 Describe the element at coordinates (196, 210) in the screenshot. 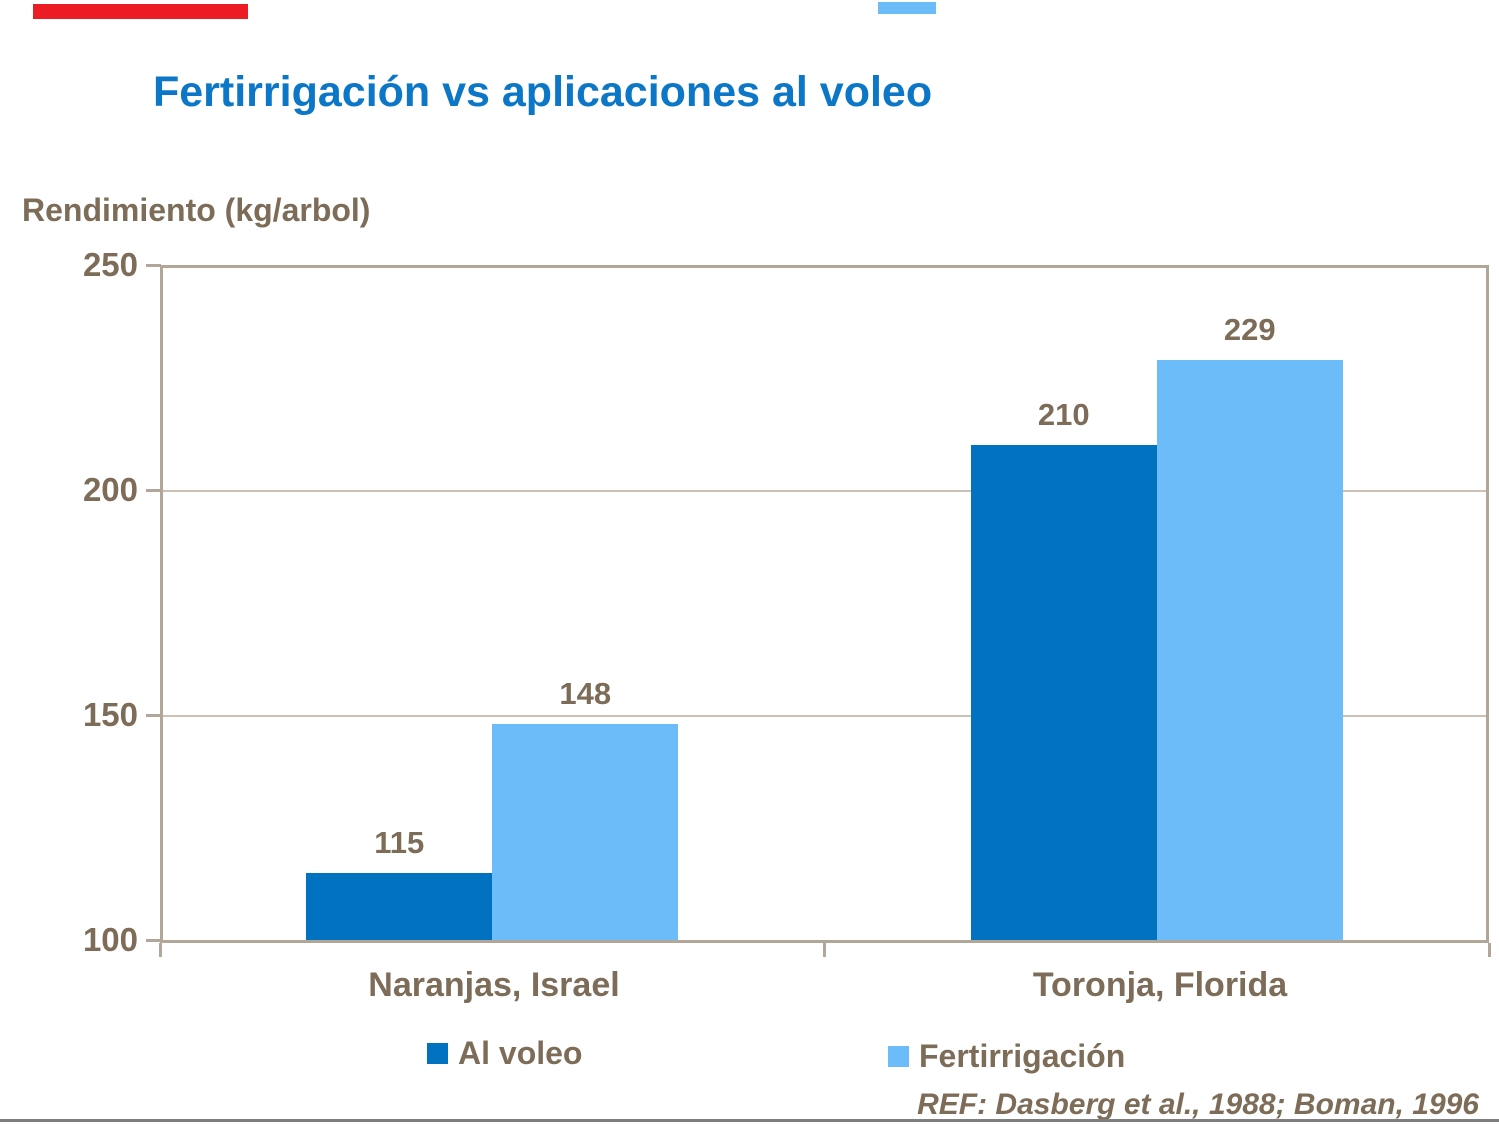

I see `y-axis-title: Rendimiento (kg/arbol)` at that location.